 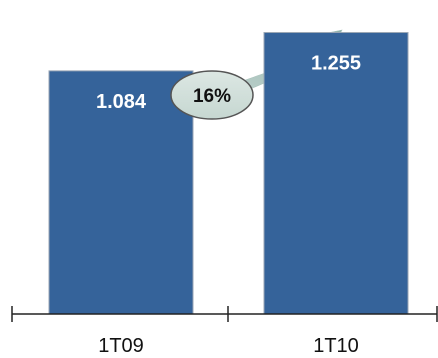 What do you see at coordinates (228, 346) in the screenshot?
I see `x-axis-ticks: 1T09 1T10` at bounding box center [228, 346].